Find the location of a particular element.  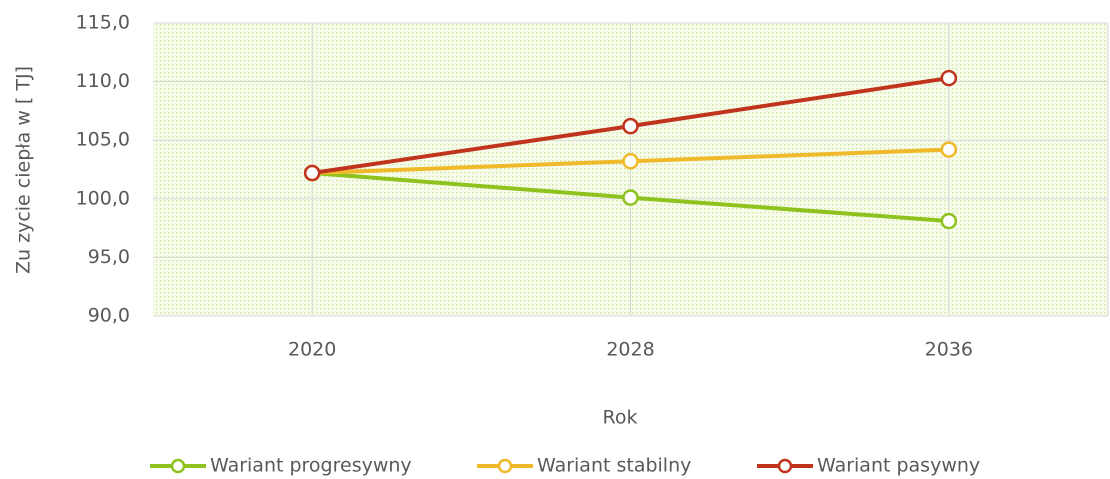

y-tick-label: 90,0 is located at coordinates (109, 316).